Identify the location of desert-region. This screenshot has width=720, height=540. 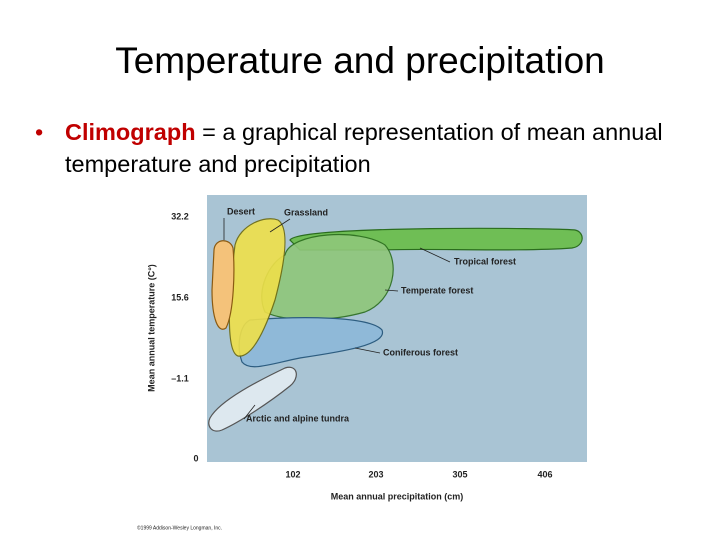
(223, 285).